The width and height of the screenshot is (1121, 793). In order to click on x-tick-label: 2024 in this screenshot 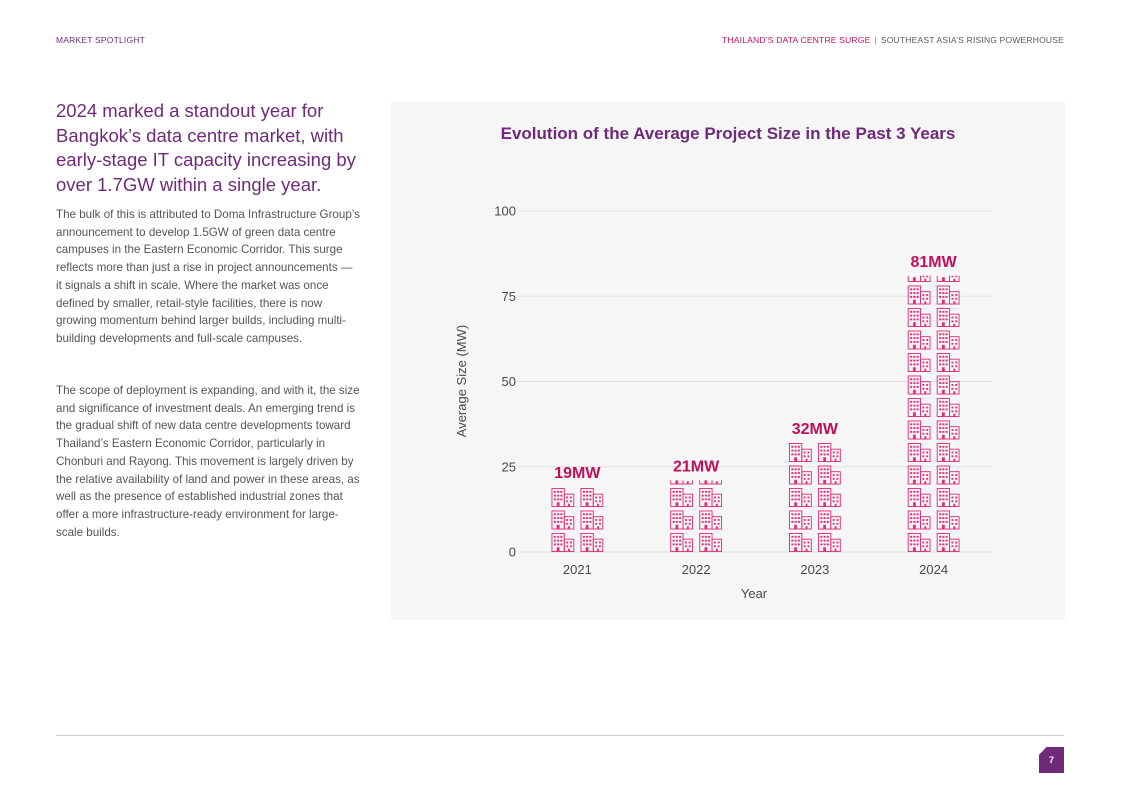, I will do `click(933, 569)`.